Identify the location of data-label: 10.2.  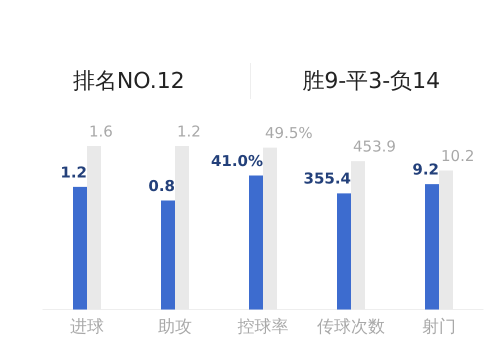
(457, 155).